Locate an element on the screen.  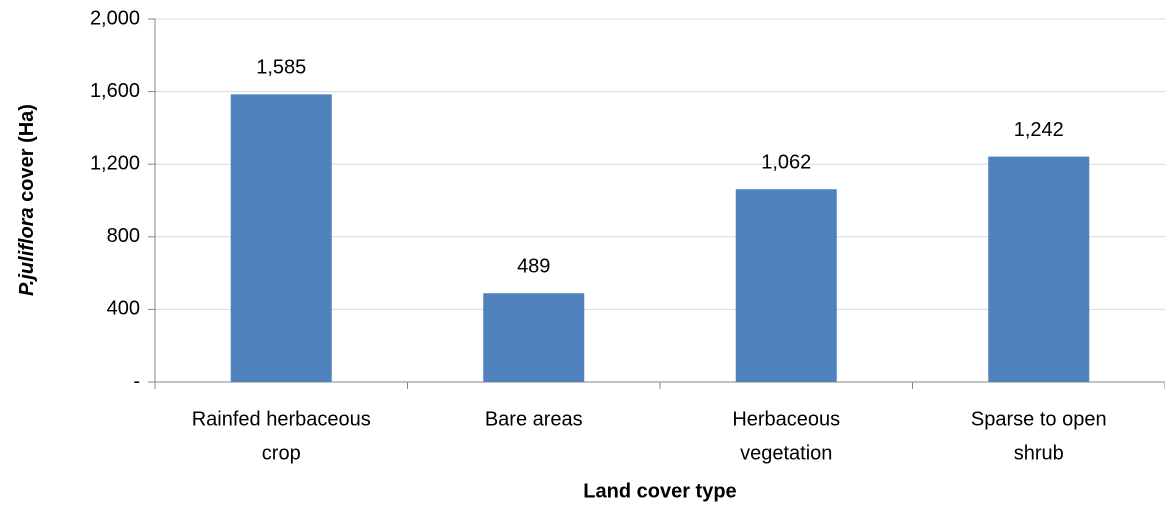
y-tick-label: 400 is located at coordinates (123, 309).